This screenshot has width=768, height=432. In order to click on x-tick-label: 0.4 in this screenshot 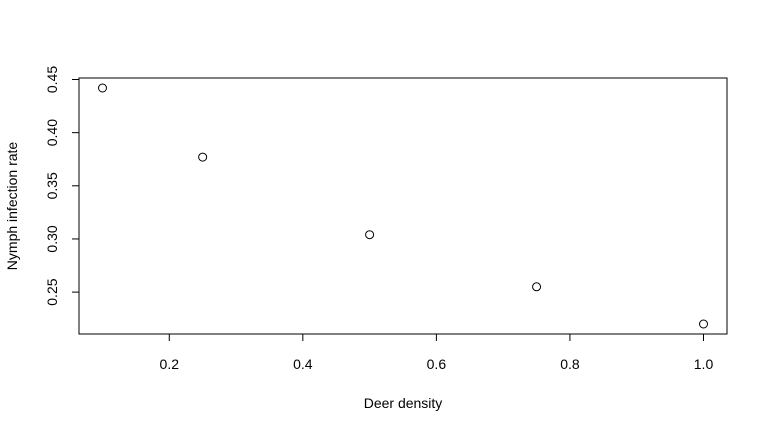, I will do `click(303, 364)`.